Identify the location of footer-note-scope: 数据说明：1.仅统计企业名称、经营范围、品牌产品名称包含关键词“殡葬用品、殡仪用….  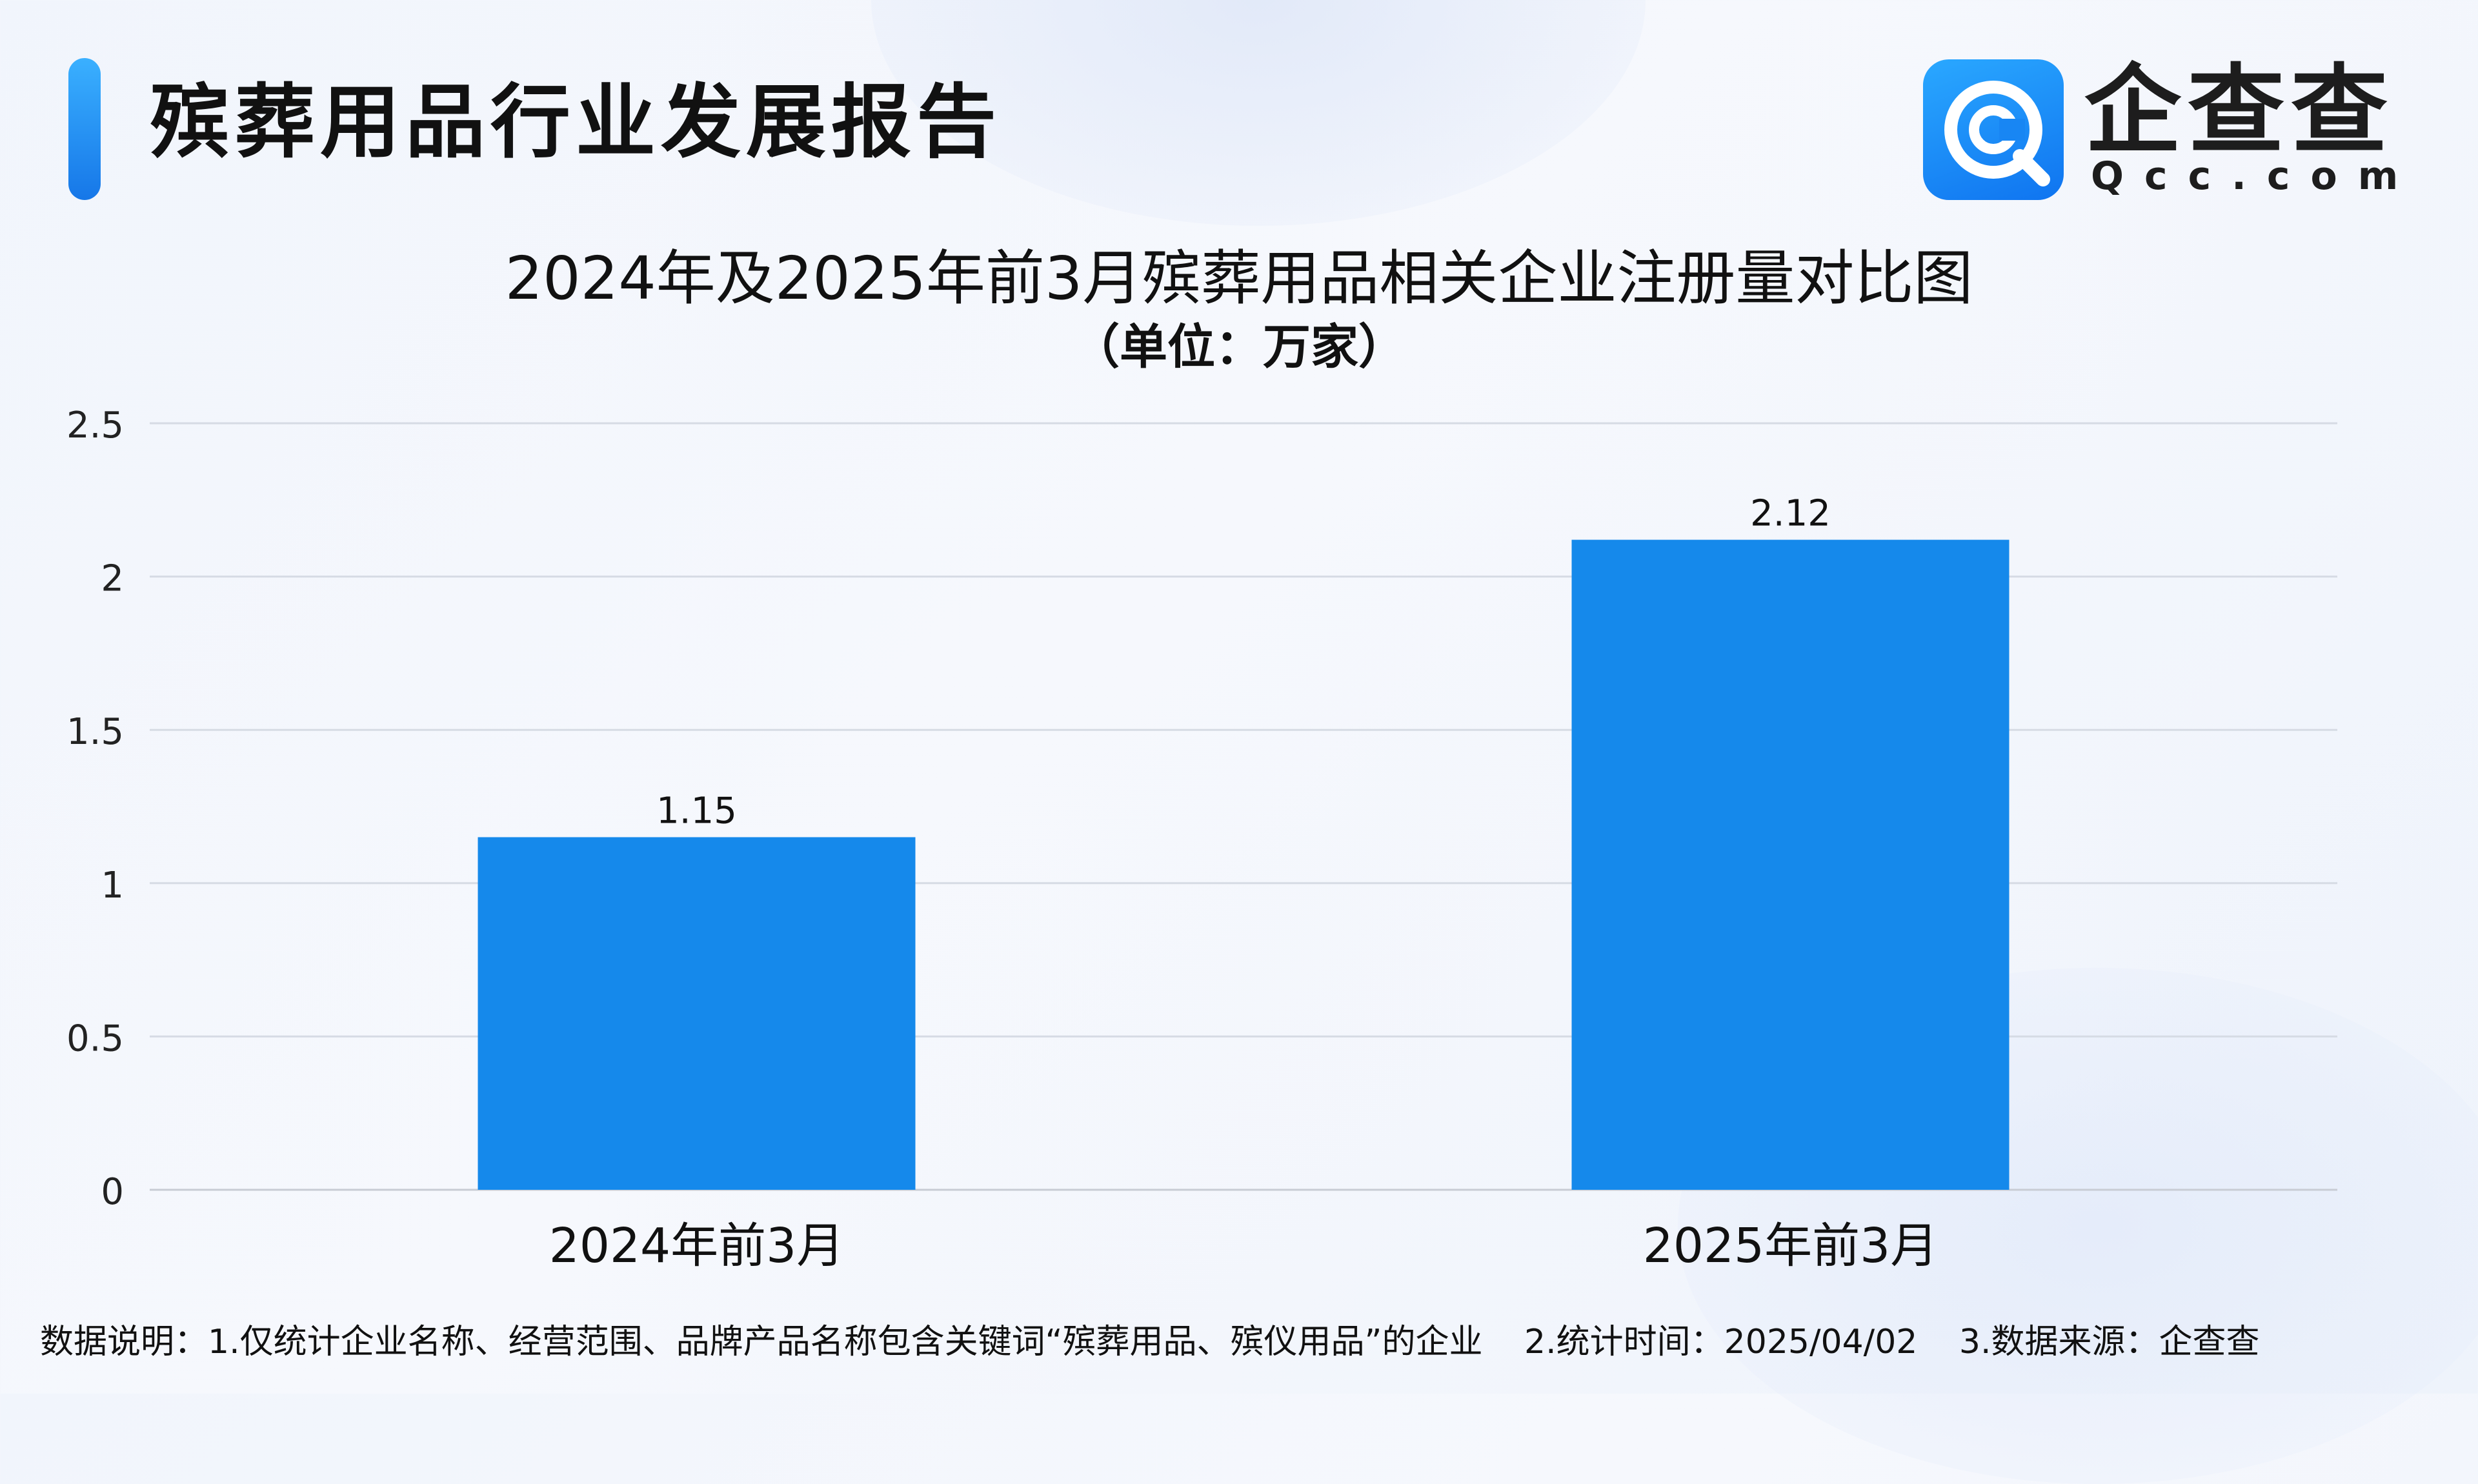
(761, 1342).